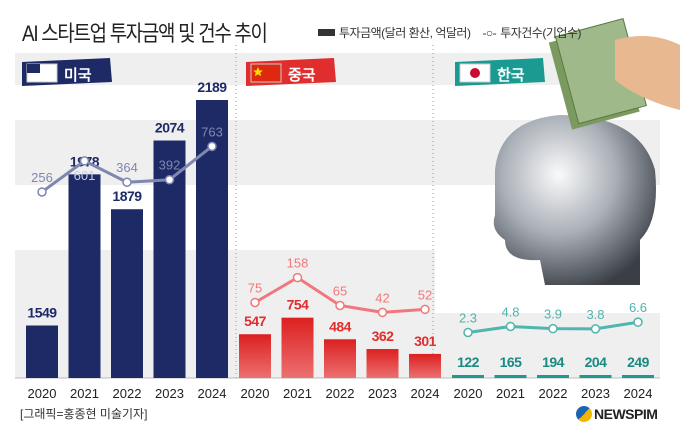  Describe the element at coordinates (127, 167) in the screenshot. I see `count-value-label: 364` at that location.